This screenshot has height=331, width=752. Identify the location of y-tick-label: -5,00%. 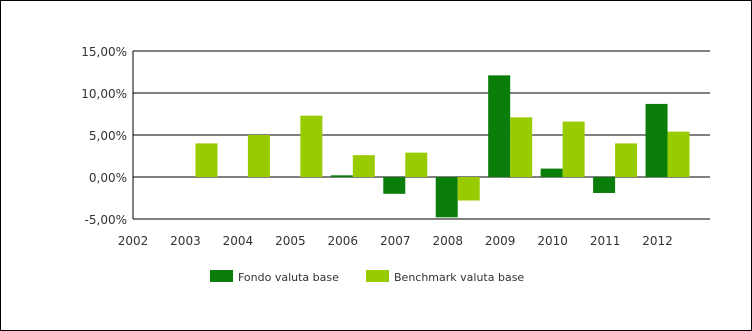
(106, 220).